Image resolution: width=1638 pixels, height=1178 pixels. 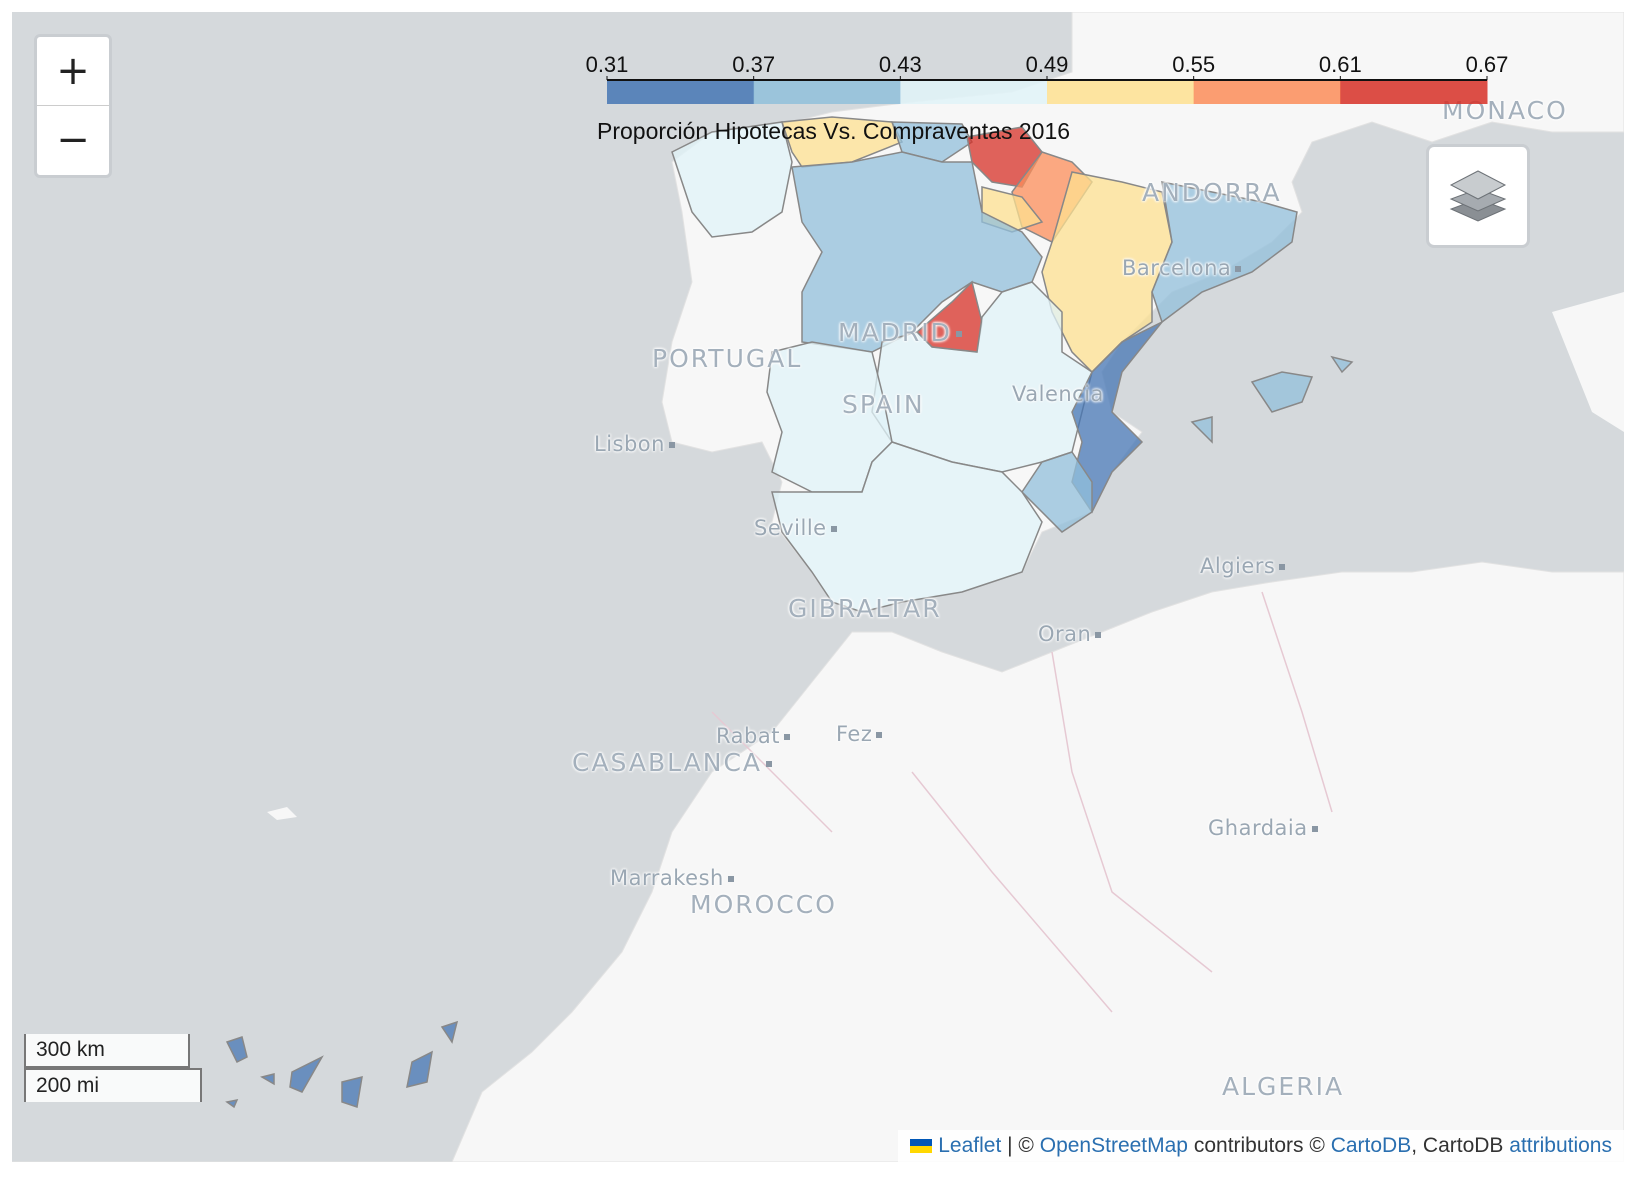 I want to click on border-lines, so click(x=1022, y=802).